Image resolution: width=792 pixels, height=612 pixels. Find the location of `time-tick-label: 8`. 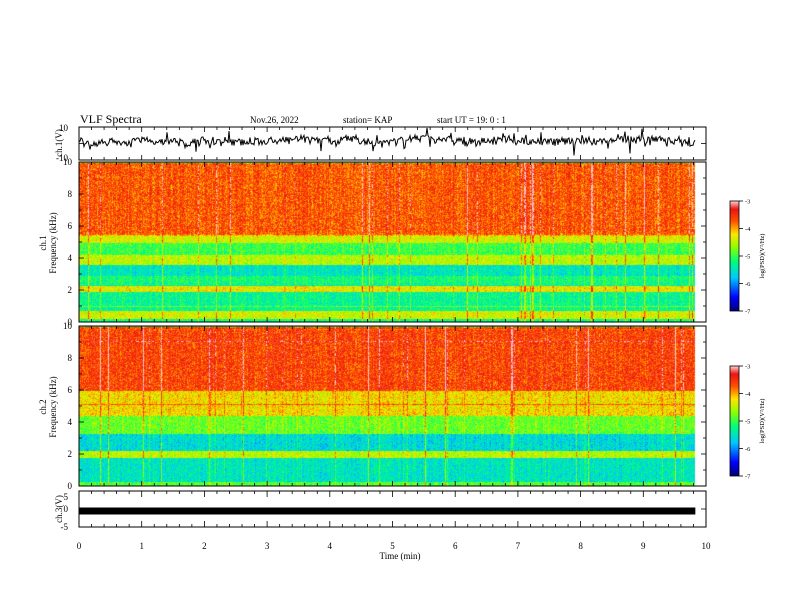

time-tick-label: 8 is located at coordinates (580, 546).